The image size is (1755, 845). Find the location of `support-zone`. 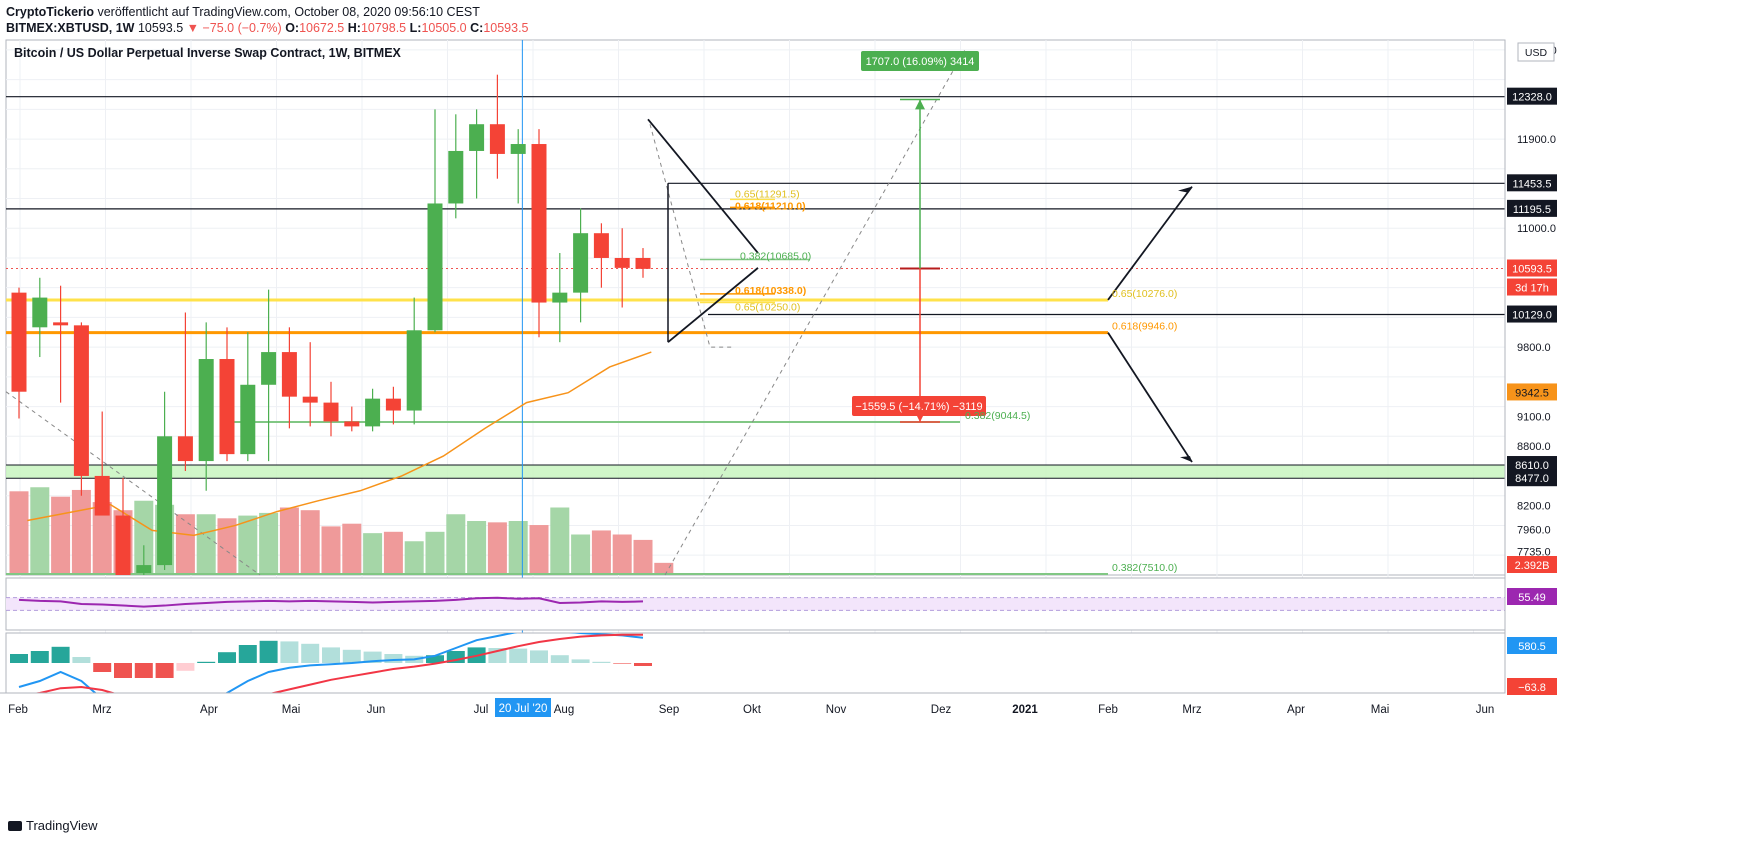

support-zone is located at coordinates (755, 472).